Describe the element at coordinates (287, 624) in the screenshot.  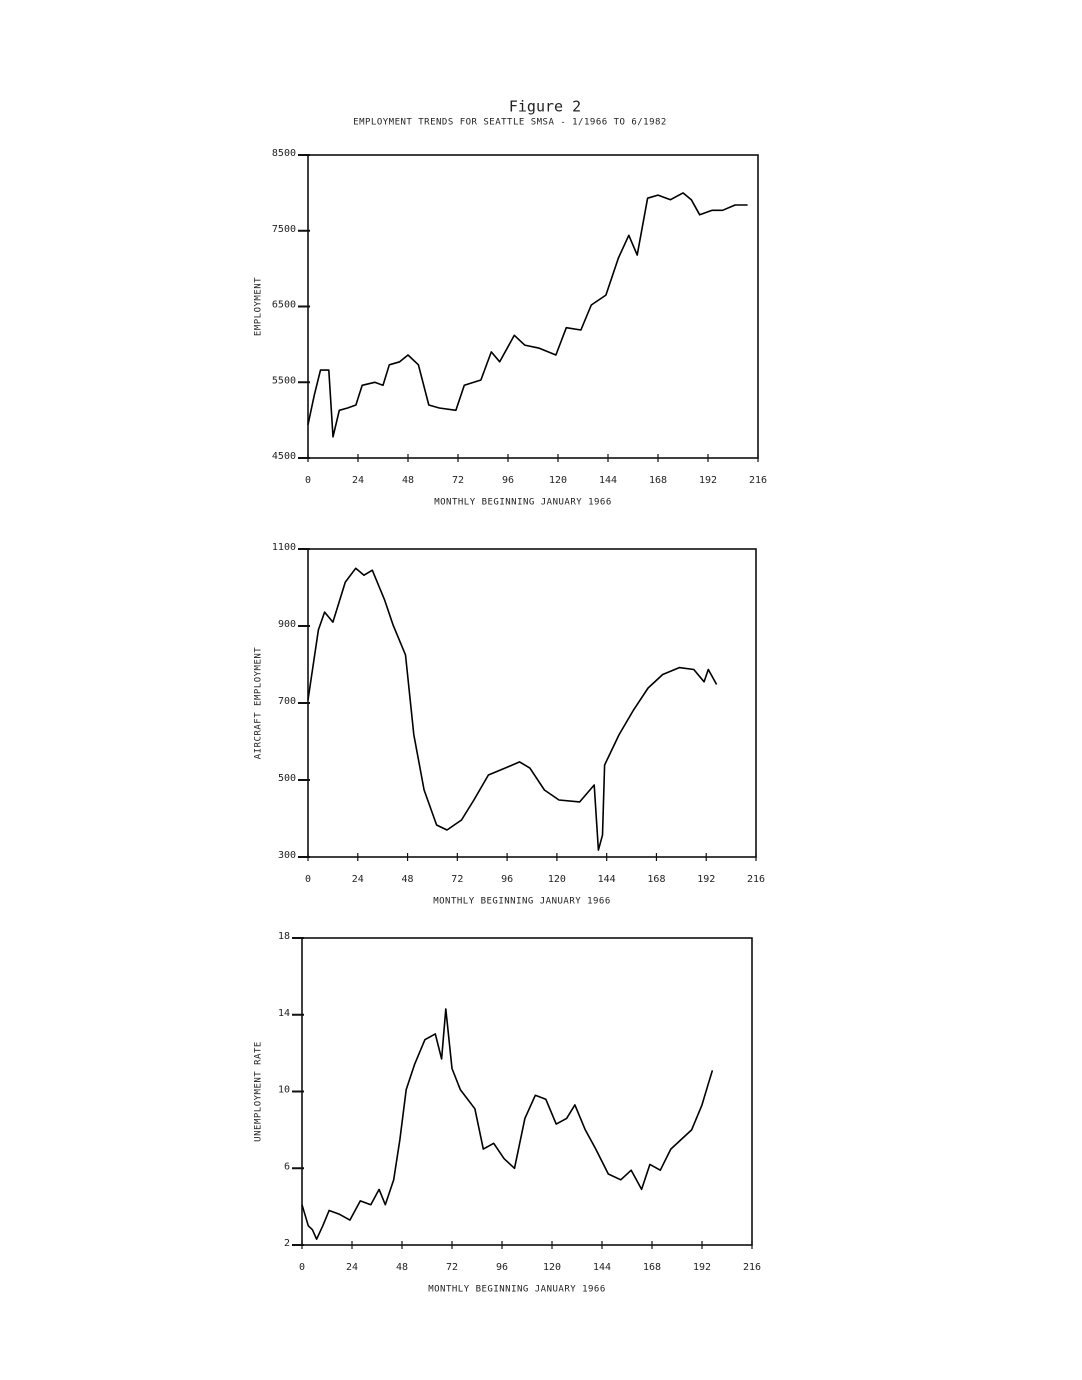
I see `y-tick-label: 900` at that location.